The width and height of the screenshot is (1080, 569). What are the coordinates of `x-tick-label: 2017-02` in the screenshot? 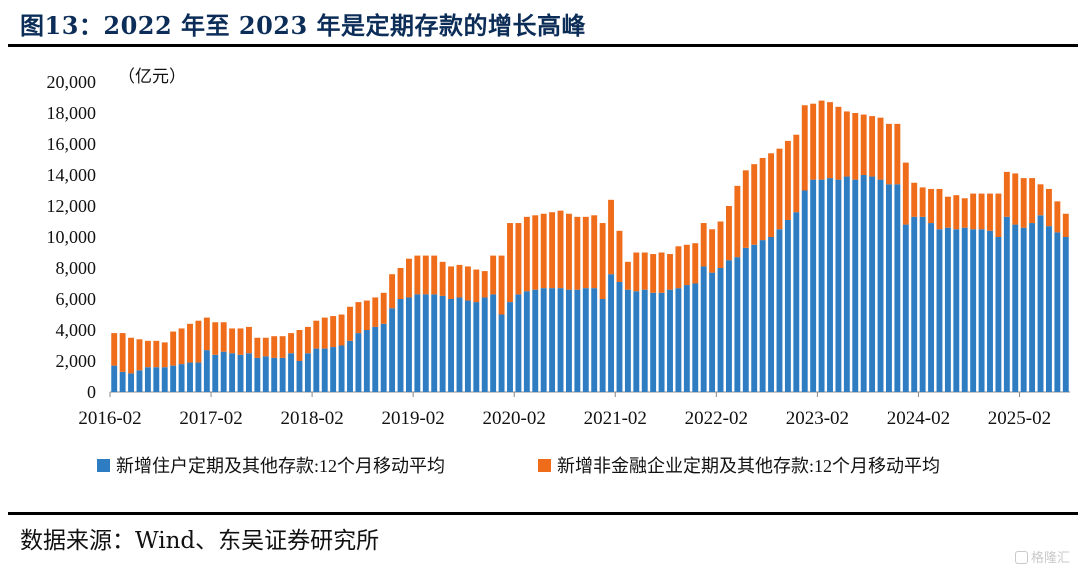 It's located at (210, 418).